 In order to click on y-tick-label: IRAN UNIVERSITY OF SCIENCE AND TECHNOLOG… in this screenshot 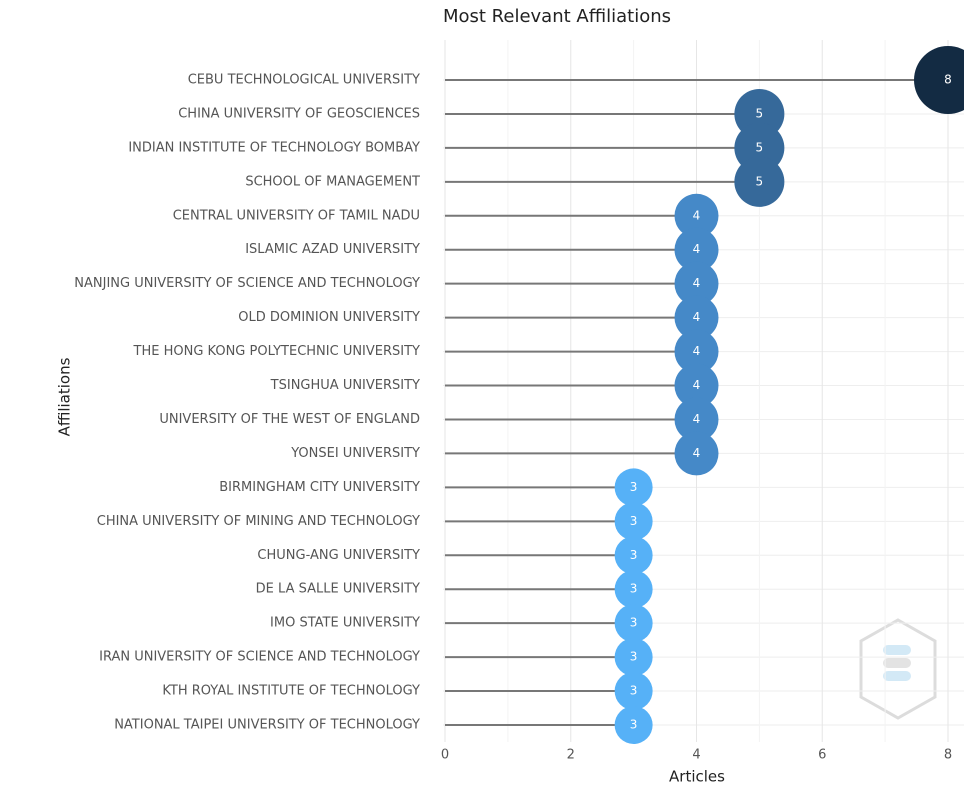, I will do `click(259, 657)`.